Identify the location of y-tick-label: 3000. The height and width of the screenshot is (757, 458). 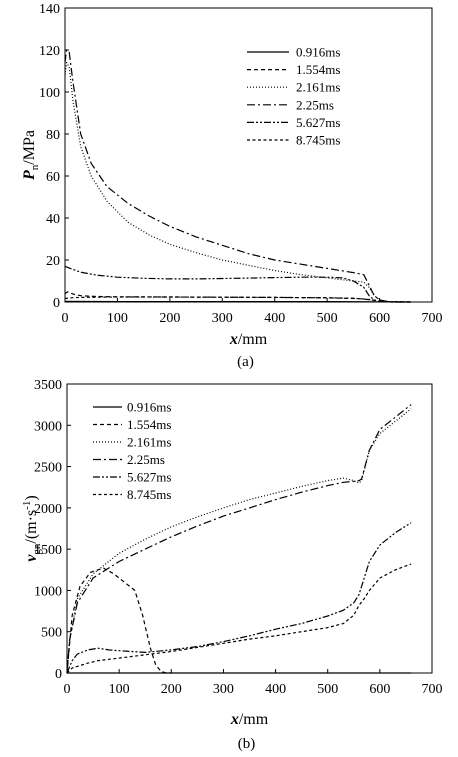
(48, 426).